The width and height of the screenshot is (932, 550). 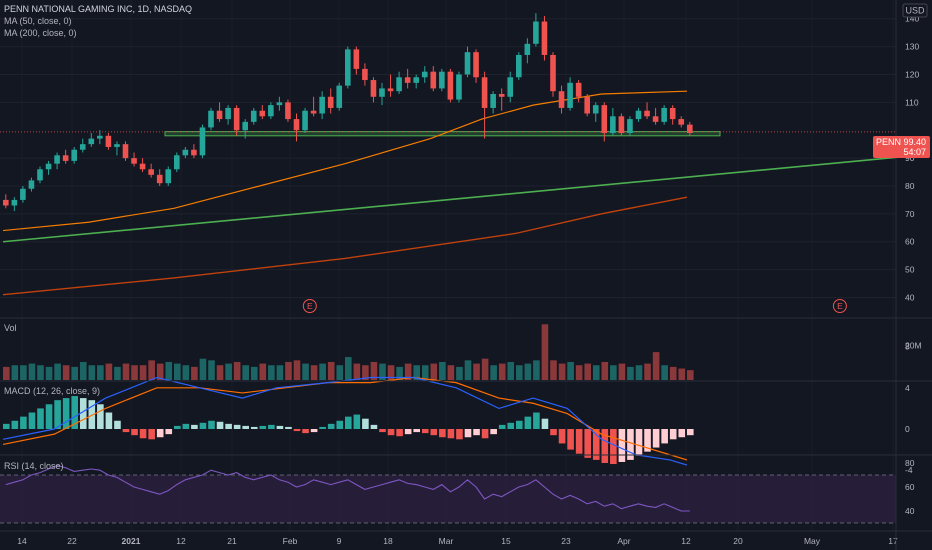 I want to click on symbol-title: PENN NATIONAL GAMING INC, 1D, NASDAQ, so click(x=98, y=9).